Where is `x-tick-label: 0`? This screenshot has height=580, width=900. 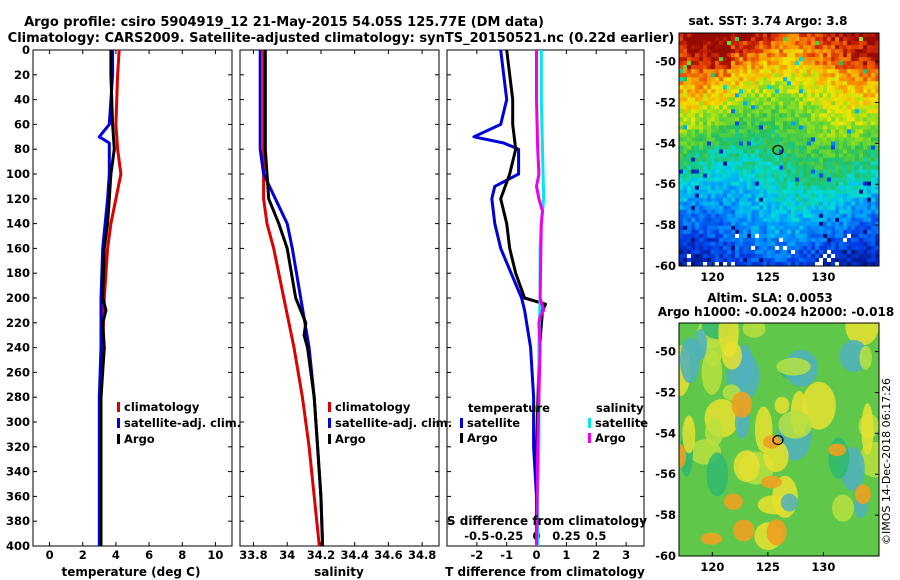
x-tick-label: 0 is located at coordinates (537, 555).